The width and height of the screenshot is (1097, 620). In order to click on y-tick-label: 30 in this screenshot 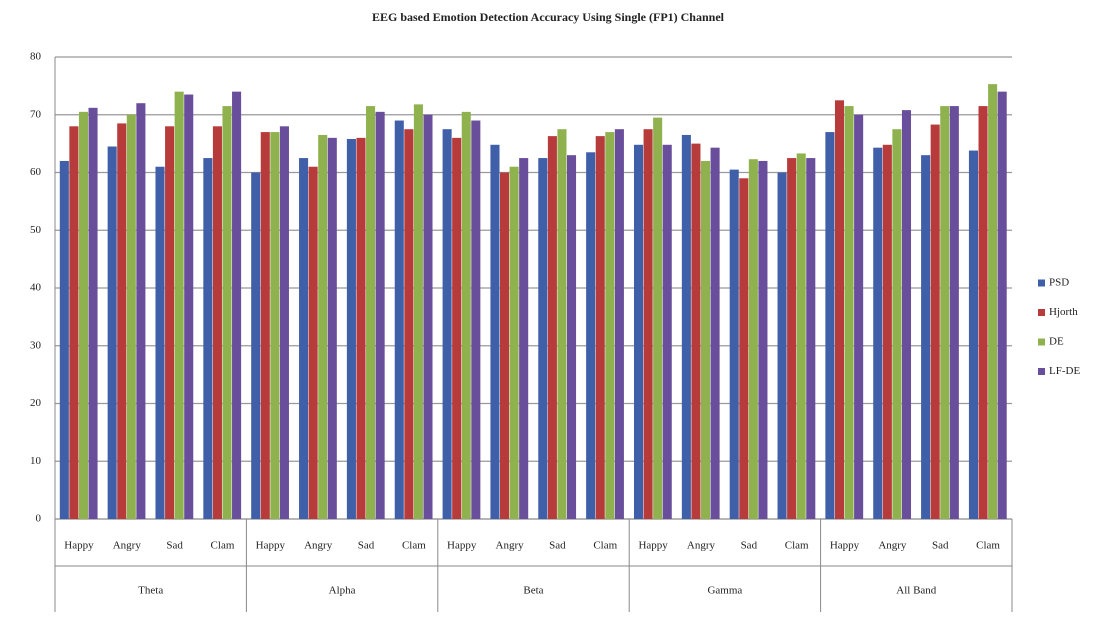, I will do `click(36, 345)`.